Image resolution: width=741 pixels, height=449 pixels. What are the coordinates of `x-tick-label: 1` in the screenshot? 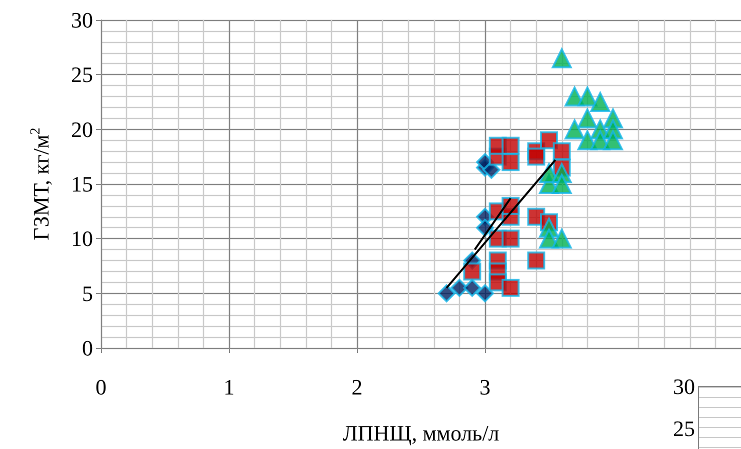 It's located at (229, 387).